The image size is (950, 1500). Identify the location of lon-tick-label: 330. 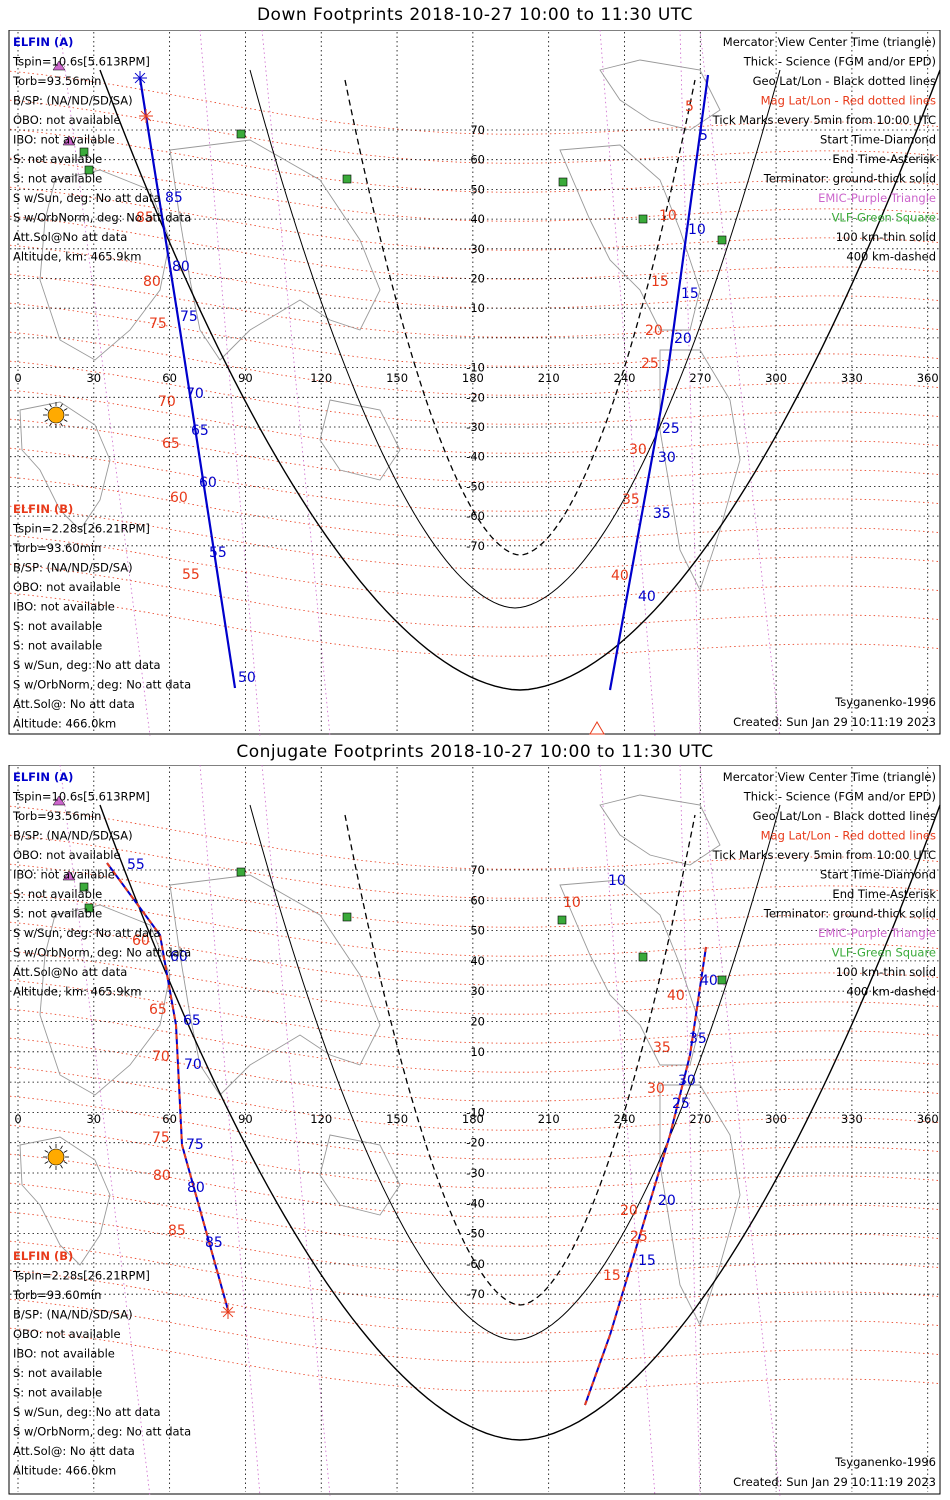
(852, 1119).